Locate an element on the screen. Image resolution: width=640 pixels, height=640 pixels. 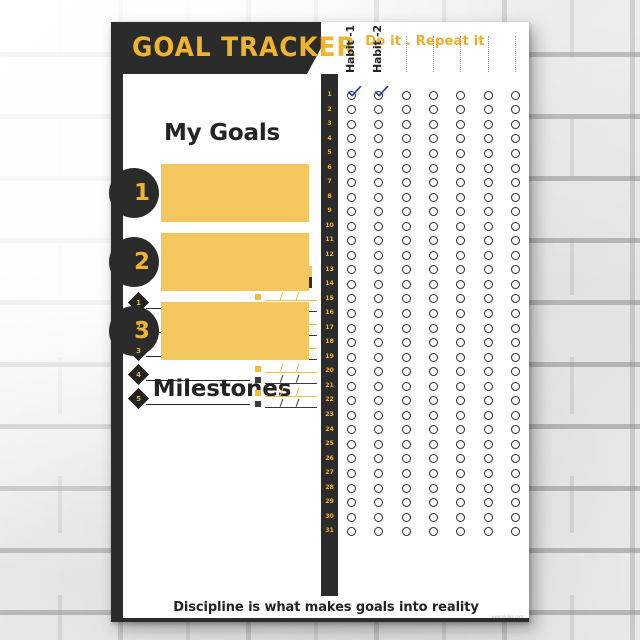
habit-column-label-2: Habit -2 is located at coordinates (378, 49).